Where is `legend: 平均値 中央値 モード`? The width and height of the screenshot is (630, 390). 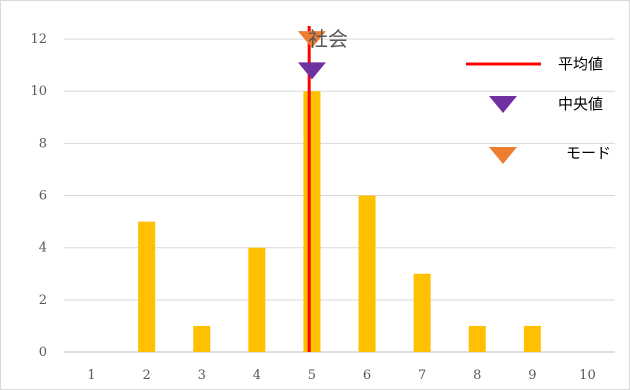 legend: 平均値 中央値 モード is located at coordinates (538, 109).